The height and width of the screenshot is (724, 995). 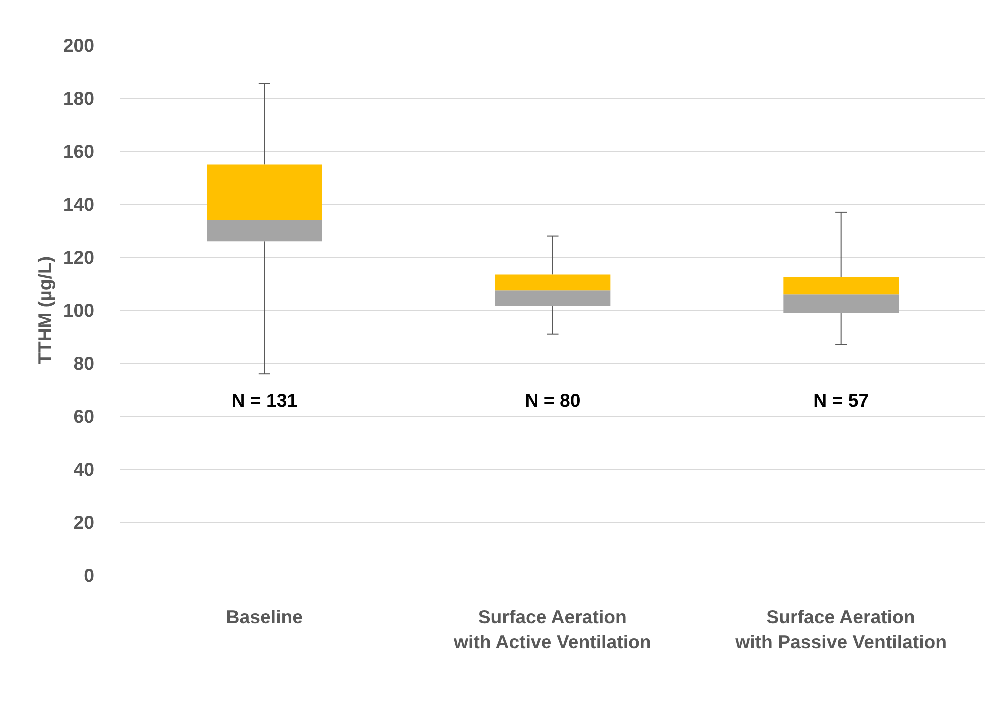 What do you see at coordinates (84, 363) in the screenshot?
I see `y-tick-label: 80` at bounding box center [84, 363].